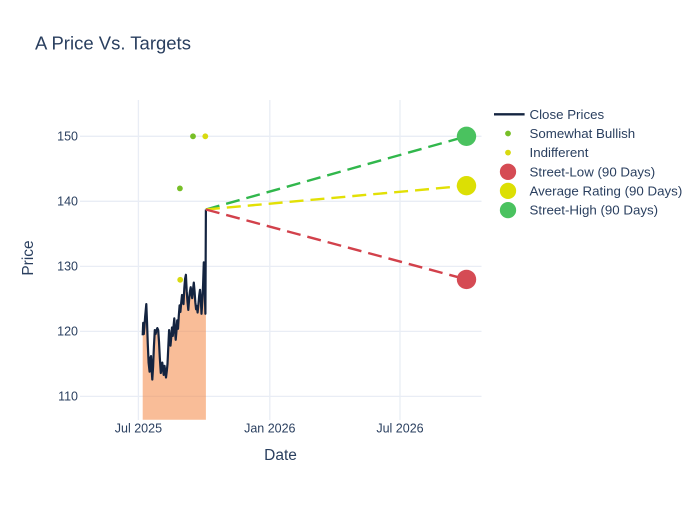  I want to click on svg-text: 140, so click(67, 201).